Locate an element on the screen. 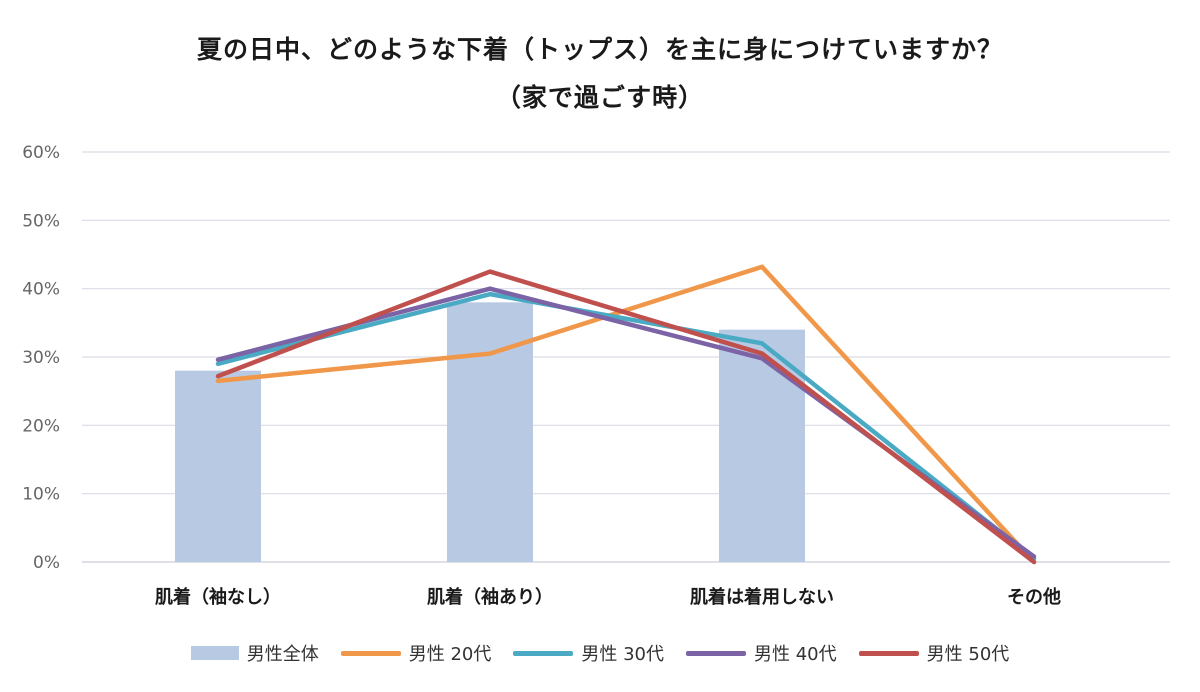 Image resolution: width=1200 pixels, height=692 pixels. legend-item: 男性 50代 is located at coordinates (934, 653).